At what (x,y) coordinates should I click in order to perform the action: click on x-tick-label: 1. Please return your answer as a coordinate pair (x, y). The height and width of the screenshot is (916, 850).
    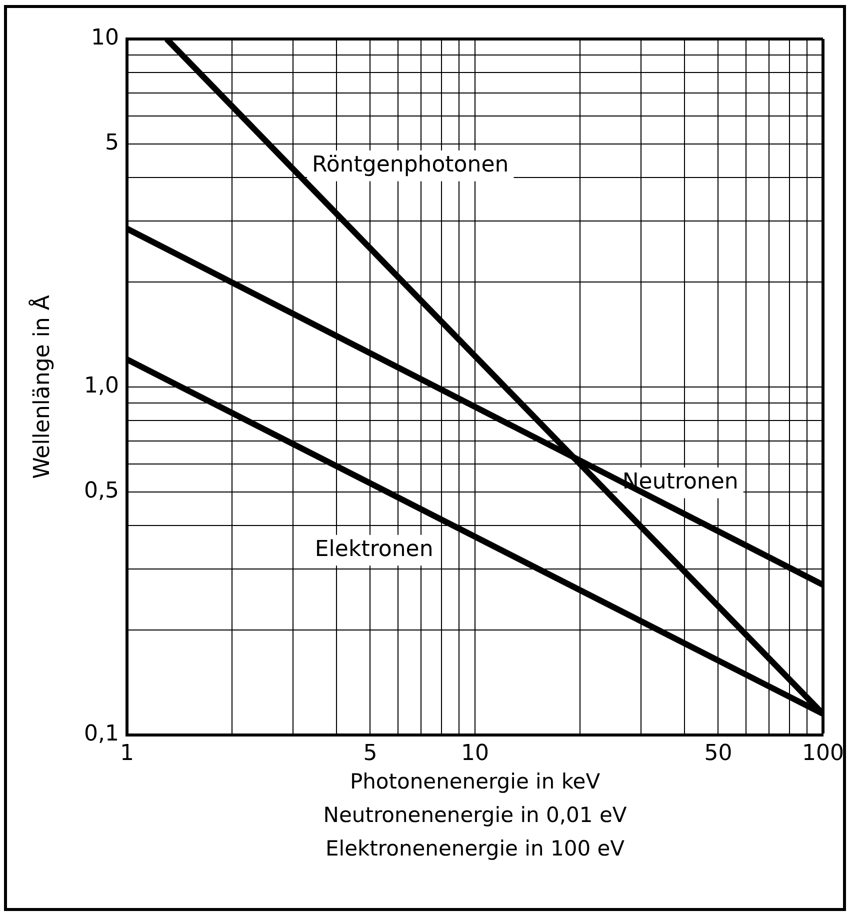
    Looking at the image, I should click on (127, 753).